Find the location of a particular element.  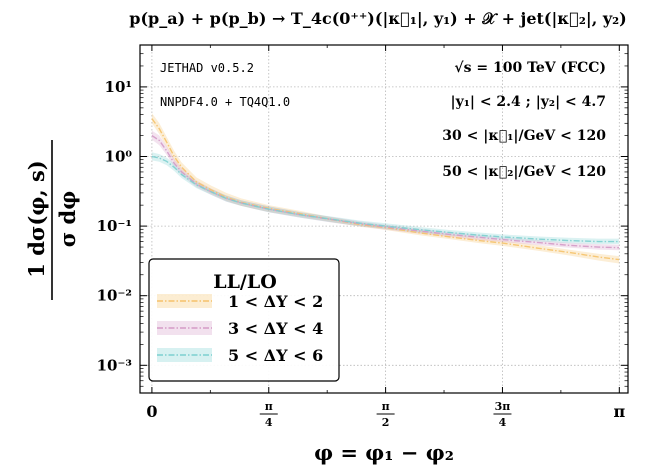

legend-title: LL/LO is located at coordinates (245, 282).